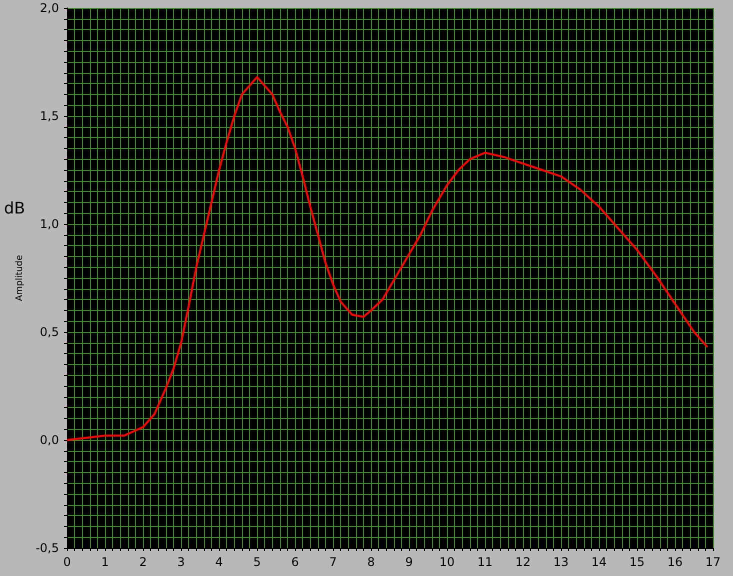 The height and width of the screenshot is (576, 733). Describe the element at coordinates (485, 562) in the screenshot. I see `x-tick-label: 11` at that location.